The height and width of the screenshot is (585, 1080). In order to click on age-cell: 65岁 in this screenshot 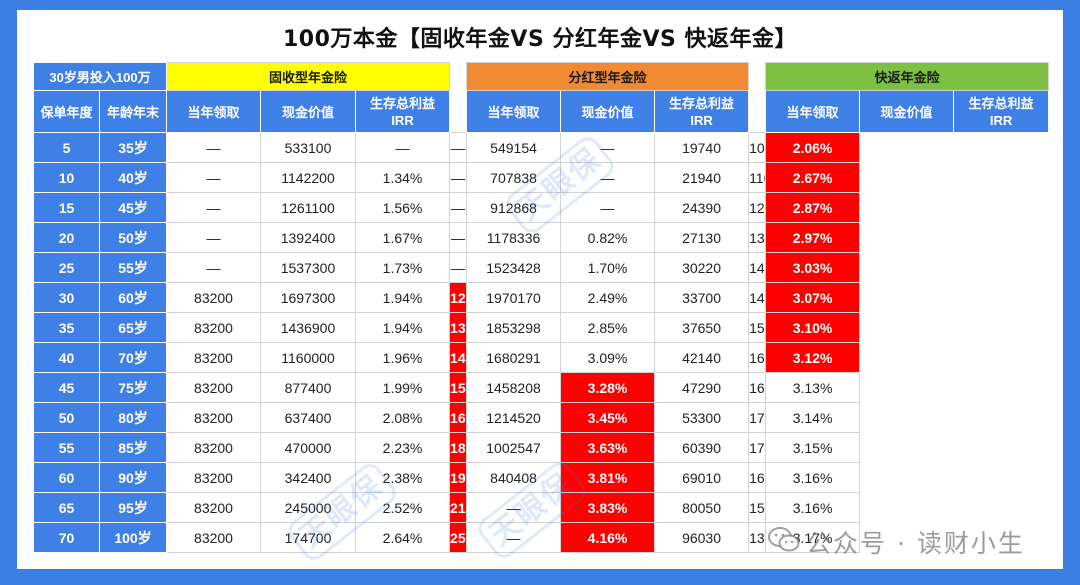, I will do `click(133, 327)`.